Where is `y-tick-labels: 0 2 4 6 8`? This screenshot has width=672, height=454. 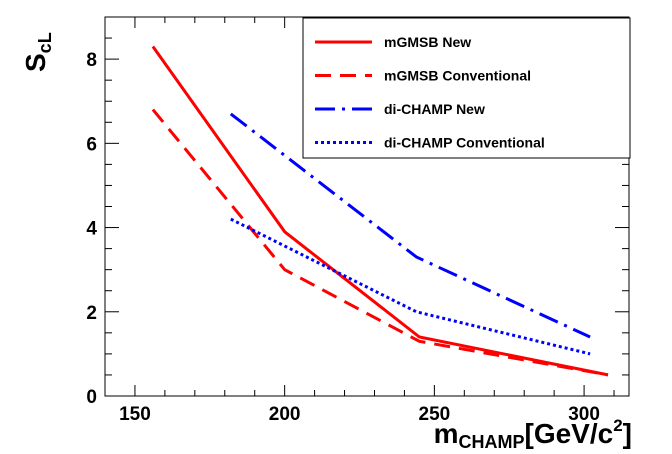
y-tick-labels: 0 2 4 6 8 is located at coordinates (91, 229).